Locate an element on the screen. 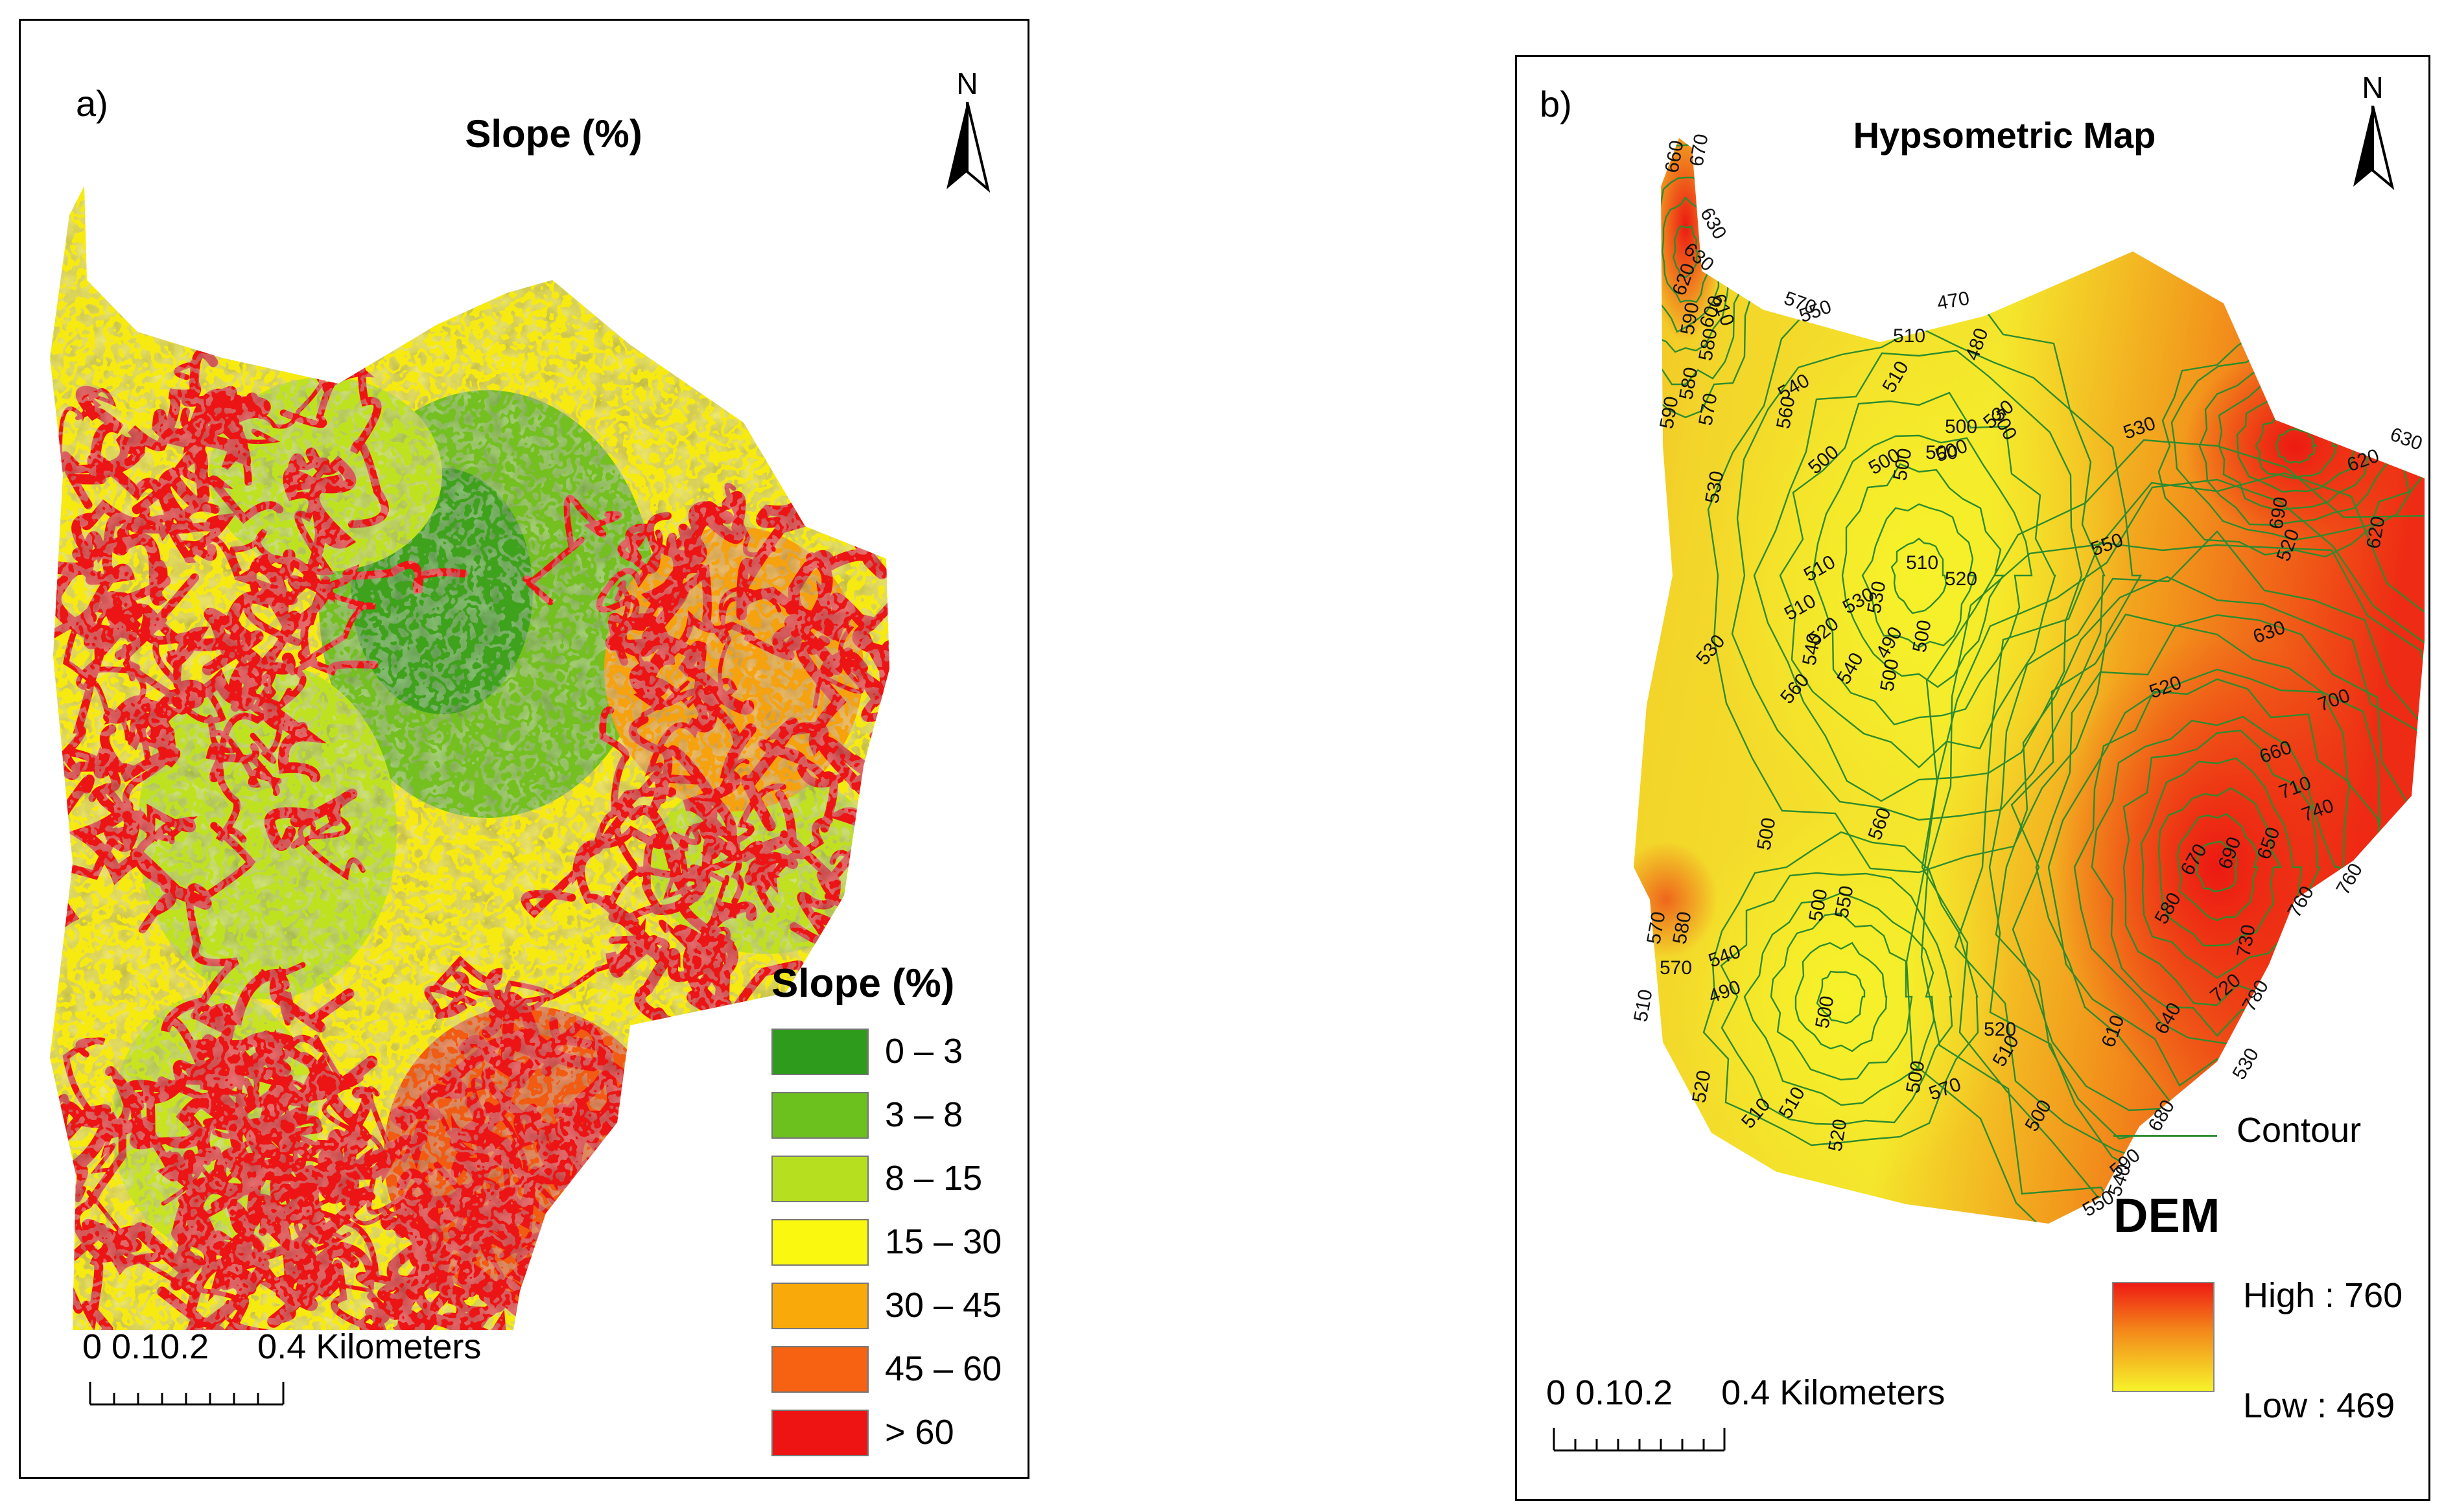 The width and height of the screenshot is (2444, 1512). slope-legend-label: 45 – 60 is located at coordinates (943, 1368).